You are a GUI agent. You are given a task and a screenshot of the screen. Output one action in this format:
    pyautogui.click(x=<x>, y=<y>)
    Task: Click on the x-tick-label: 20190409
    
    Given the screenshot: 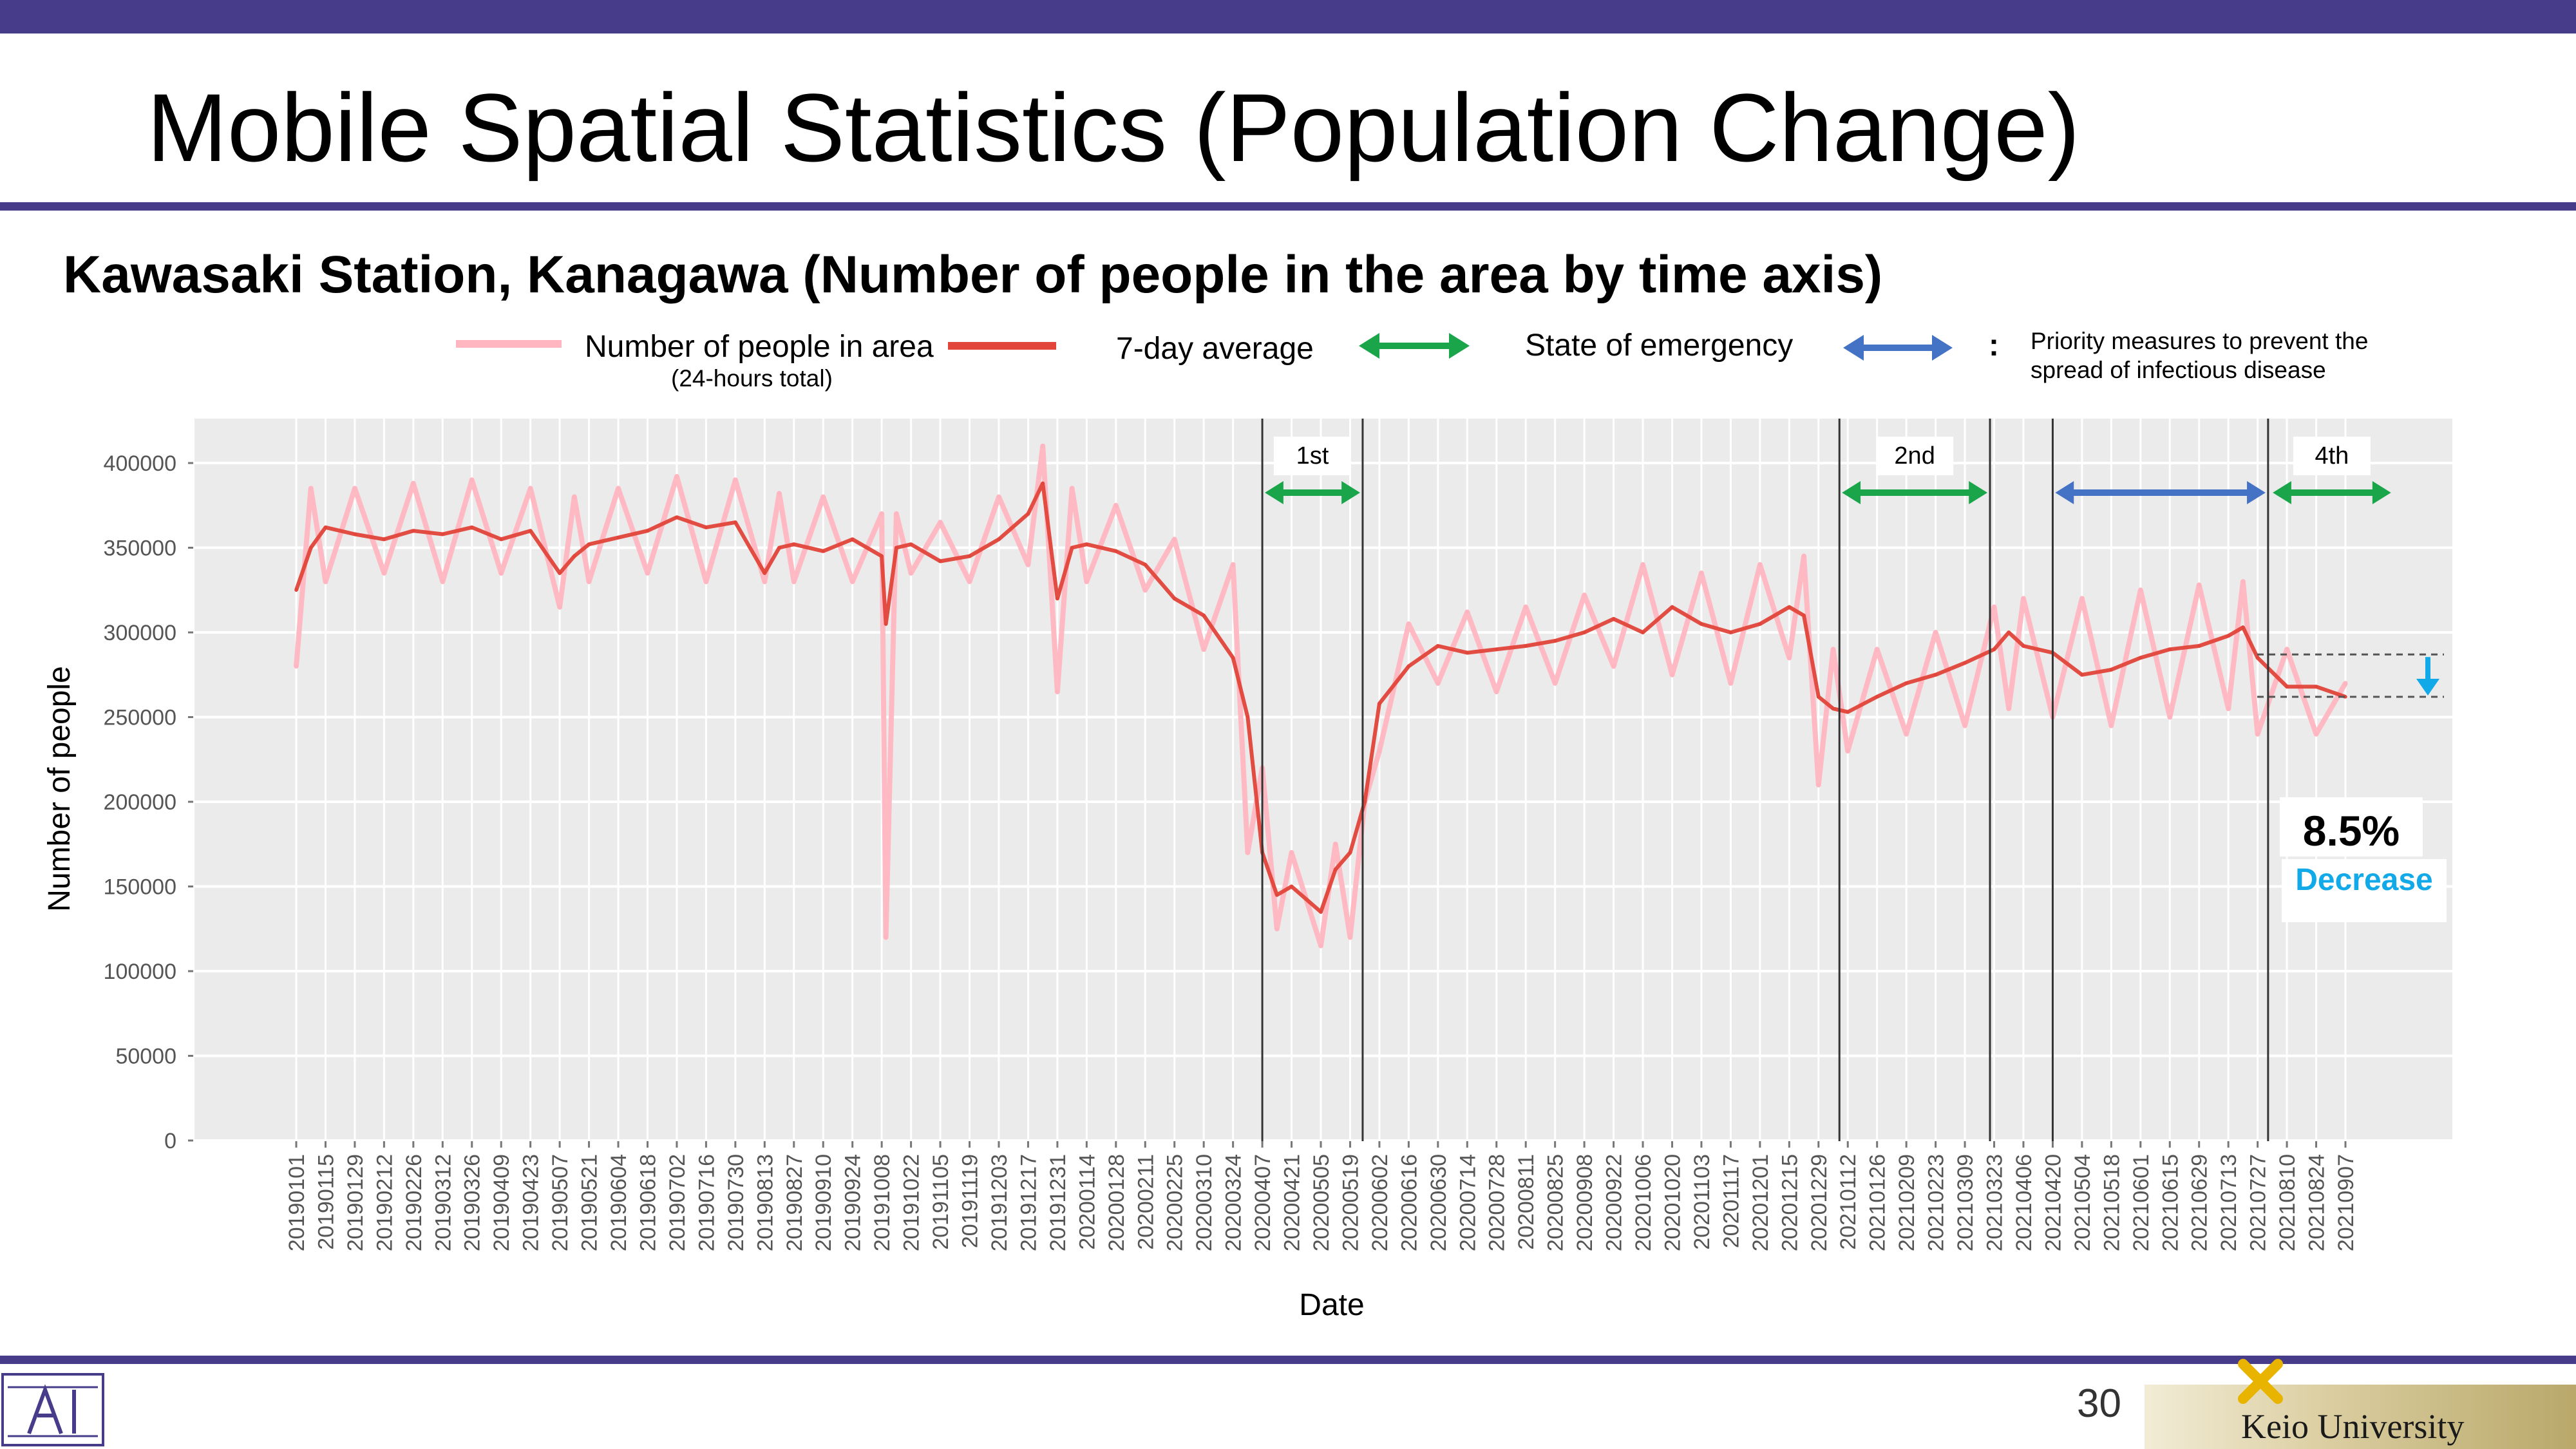 What is the action you would take?
    pyautogui.click(x=501, y=1202)
    